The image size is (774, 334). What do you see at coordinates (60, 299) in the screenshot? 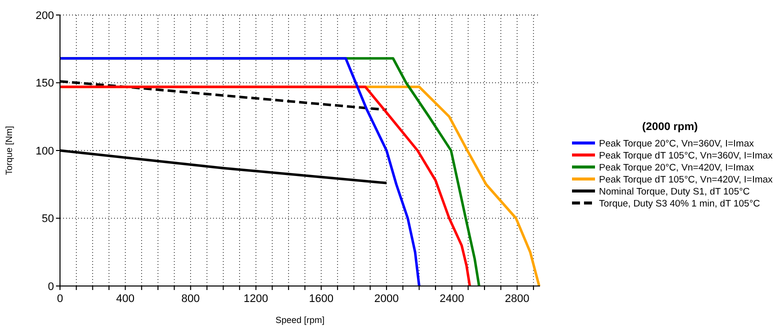
I see `x-tick-label: 0` at bounding box center [60, 299].